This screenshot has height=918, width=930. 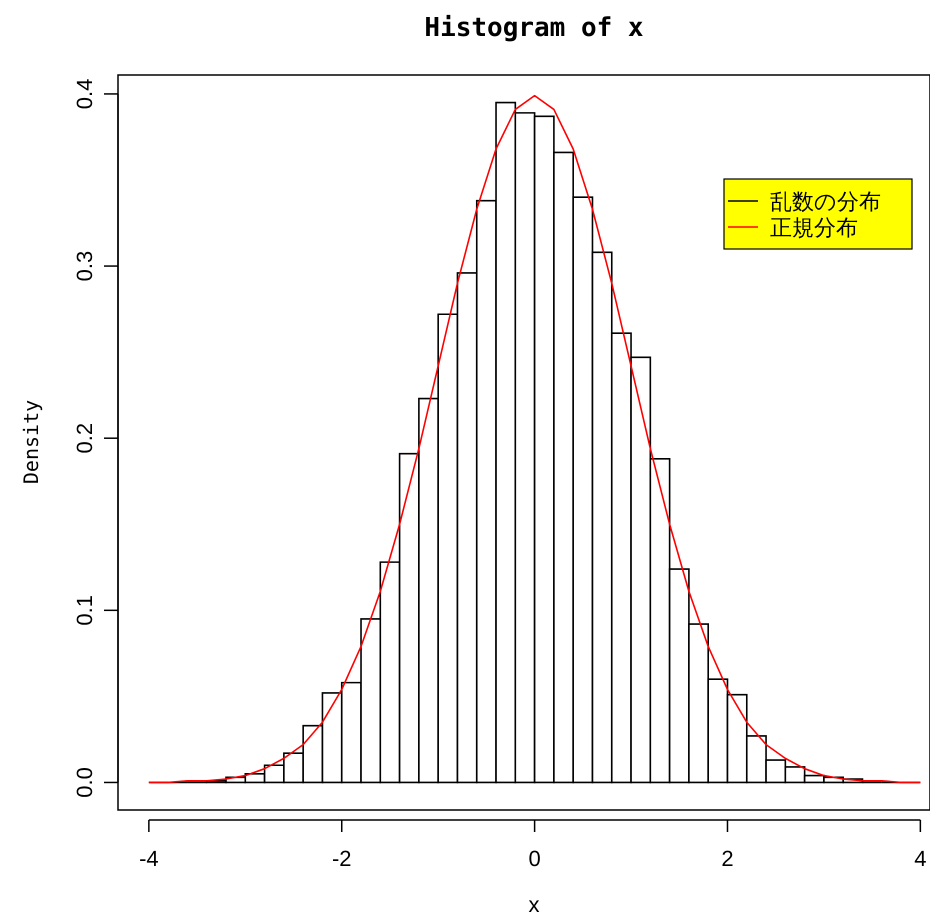 What do you see at coordinates (84, 438) in the screenshot?
I see `y-tick-label: 0.2` at bounding box center [84, 438].